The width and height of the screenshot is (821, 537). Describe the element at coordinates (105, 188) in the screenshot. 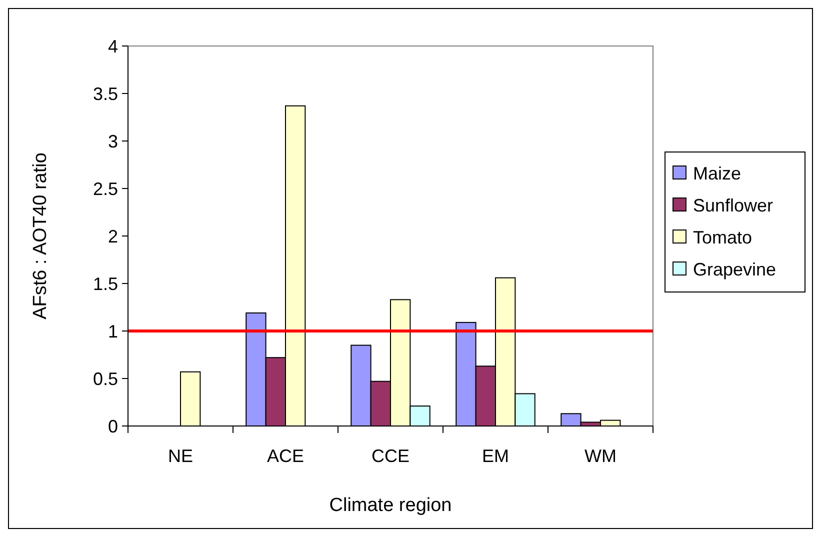

I see `y-tick-label: 2.5` at that location.